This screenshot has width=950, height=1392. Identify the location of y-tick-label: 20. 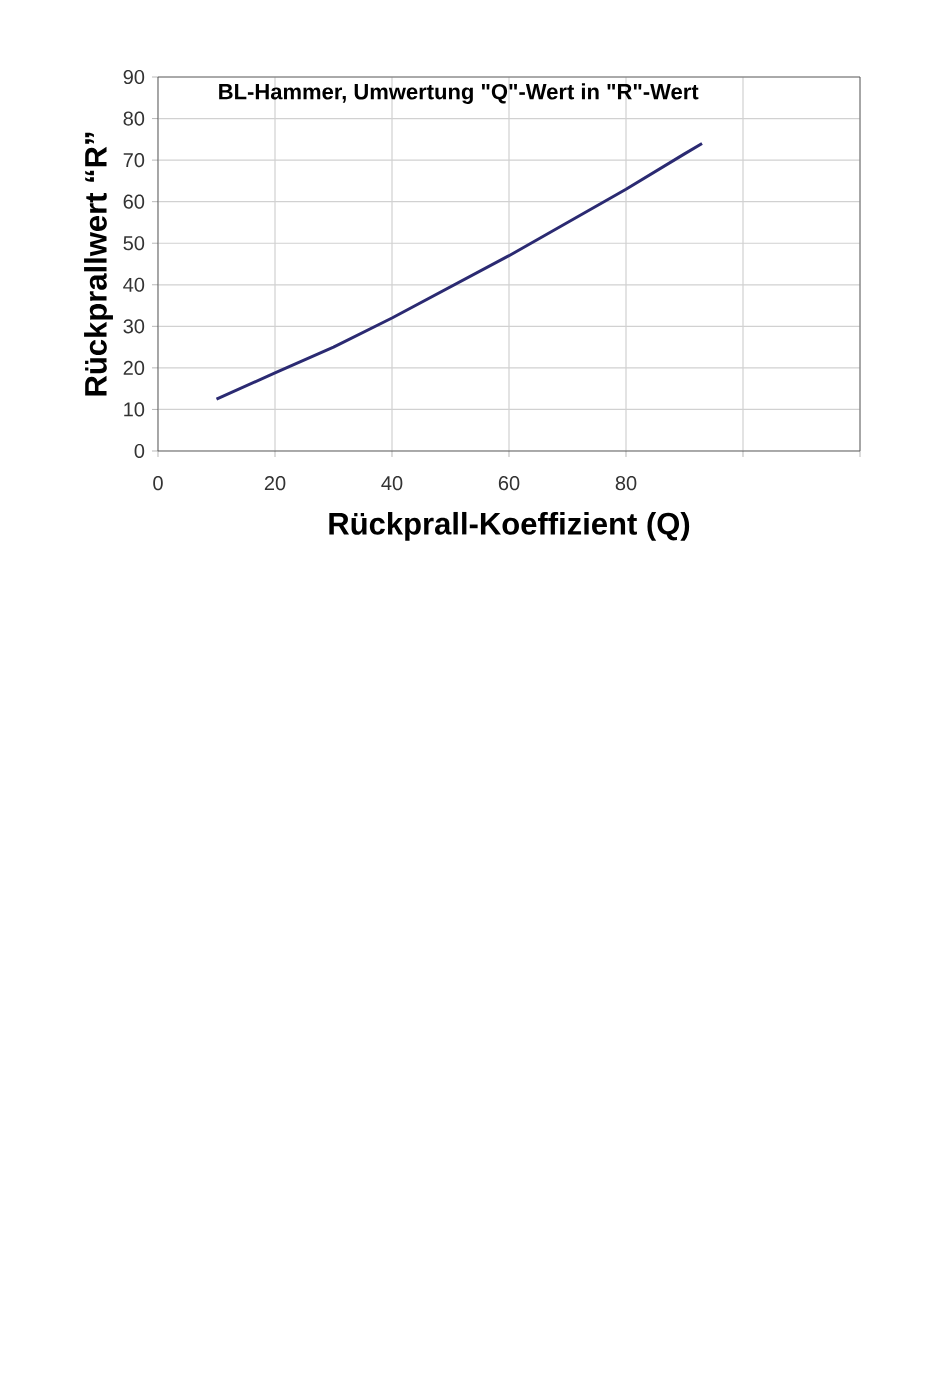
(134, 367).